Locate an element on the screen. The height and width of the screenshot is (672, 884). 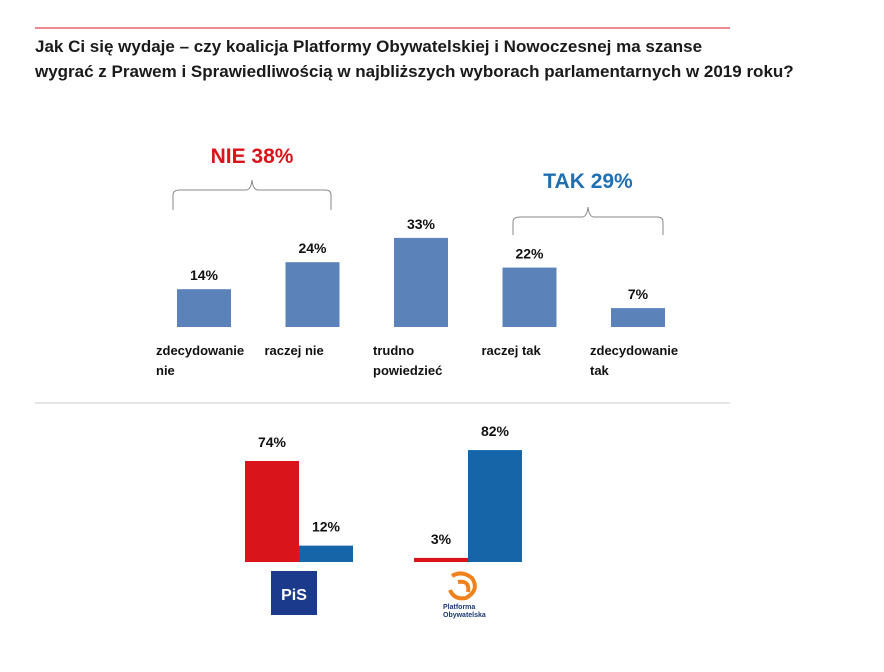
value-label: 3% is located at coordinates (441, 539).